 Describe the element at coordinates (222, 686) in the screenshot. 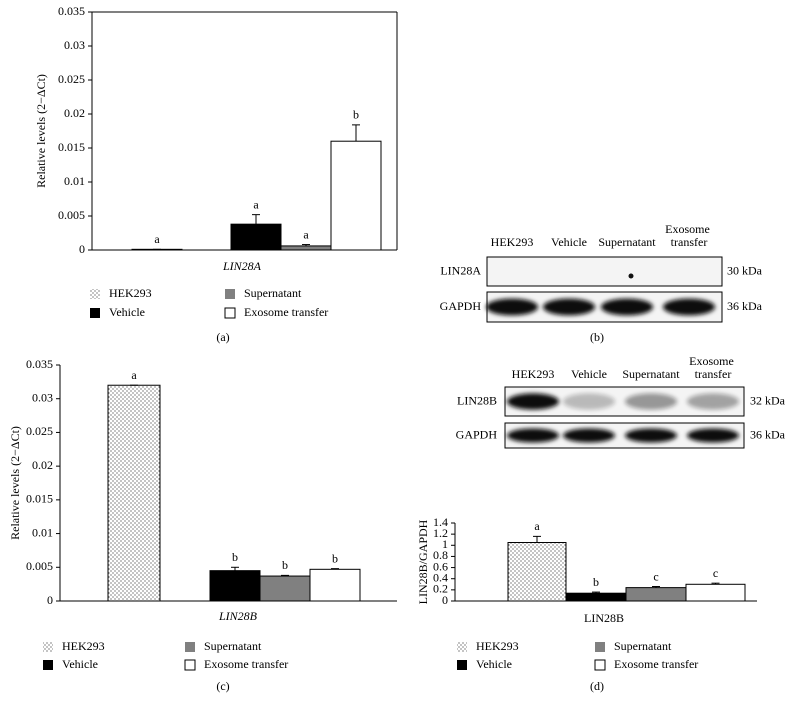

I see `panel-label: (c)` at that location.